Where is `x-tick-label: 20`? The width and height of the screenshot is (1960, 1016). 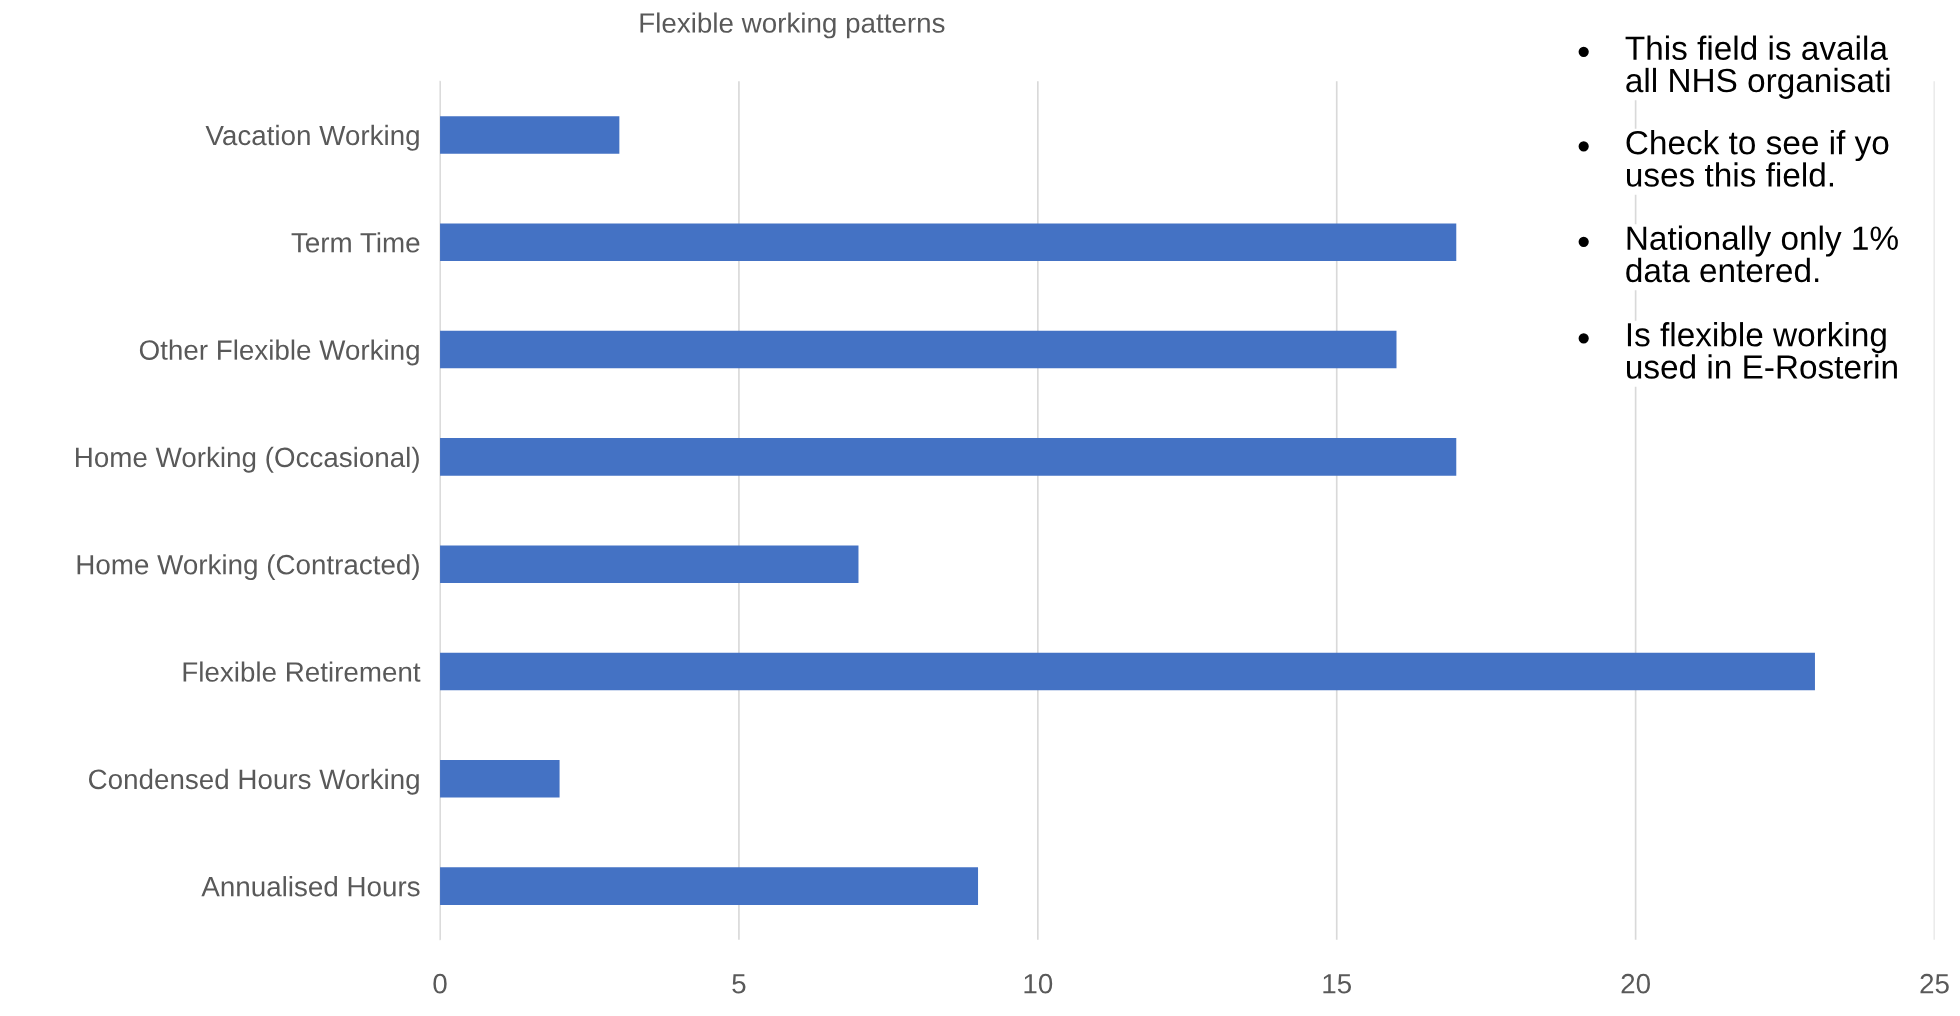
x-tick-label: 20 is located at coordinates (1635, 983).